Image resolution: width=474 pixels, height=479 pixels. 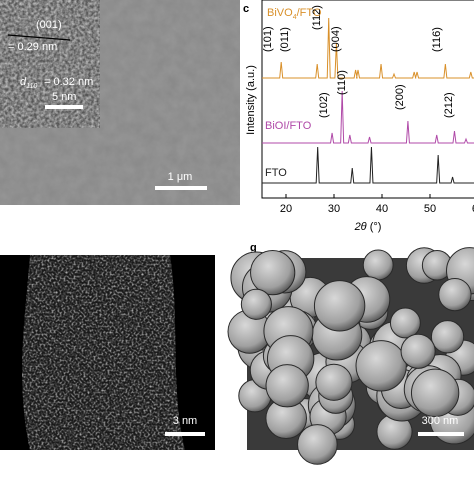 What do you see at coordinates (286, 209) in the screenshot?
I see `x-tick-label: 20` at bounding box center [286, 209].